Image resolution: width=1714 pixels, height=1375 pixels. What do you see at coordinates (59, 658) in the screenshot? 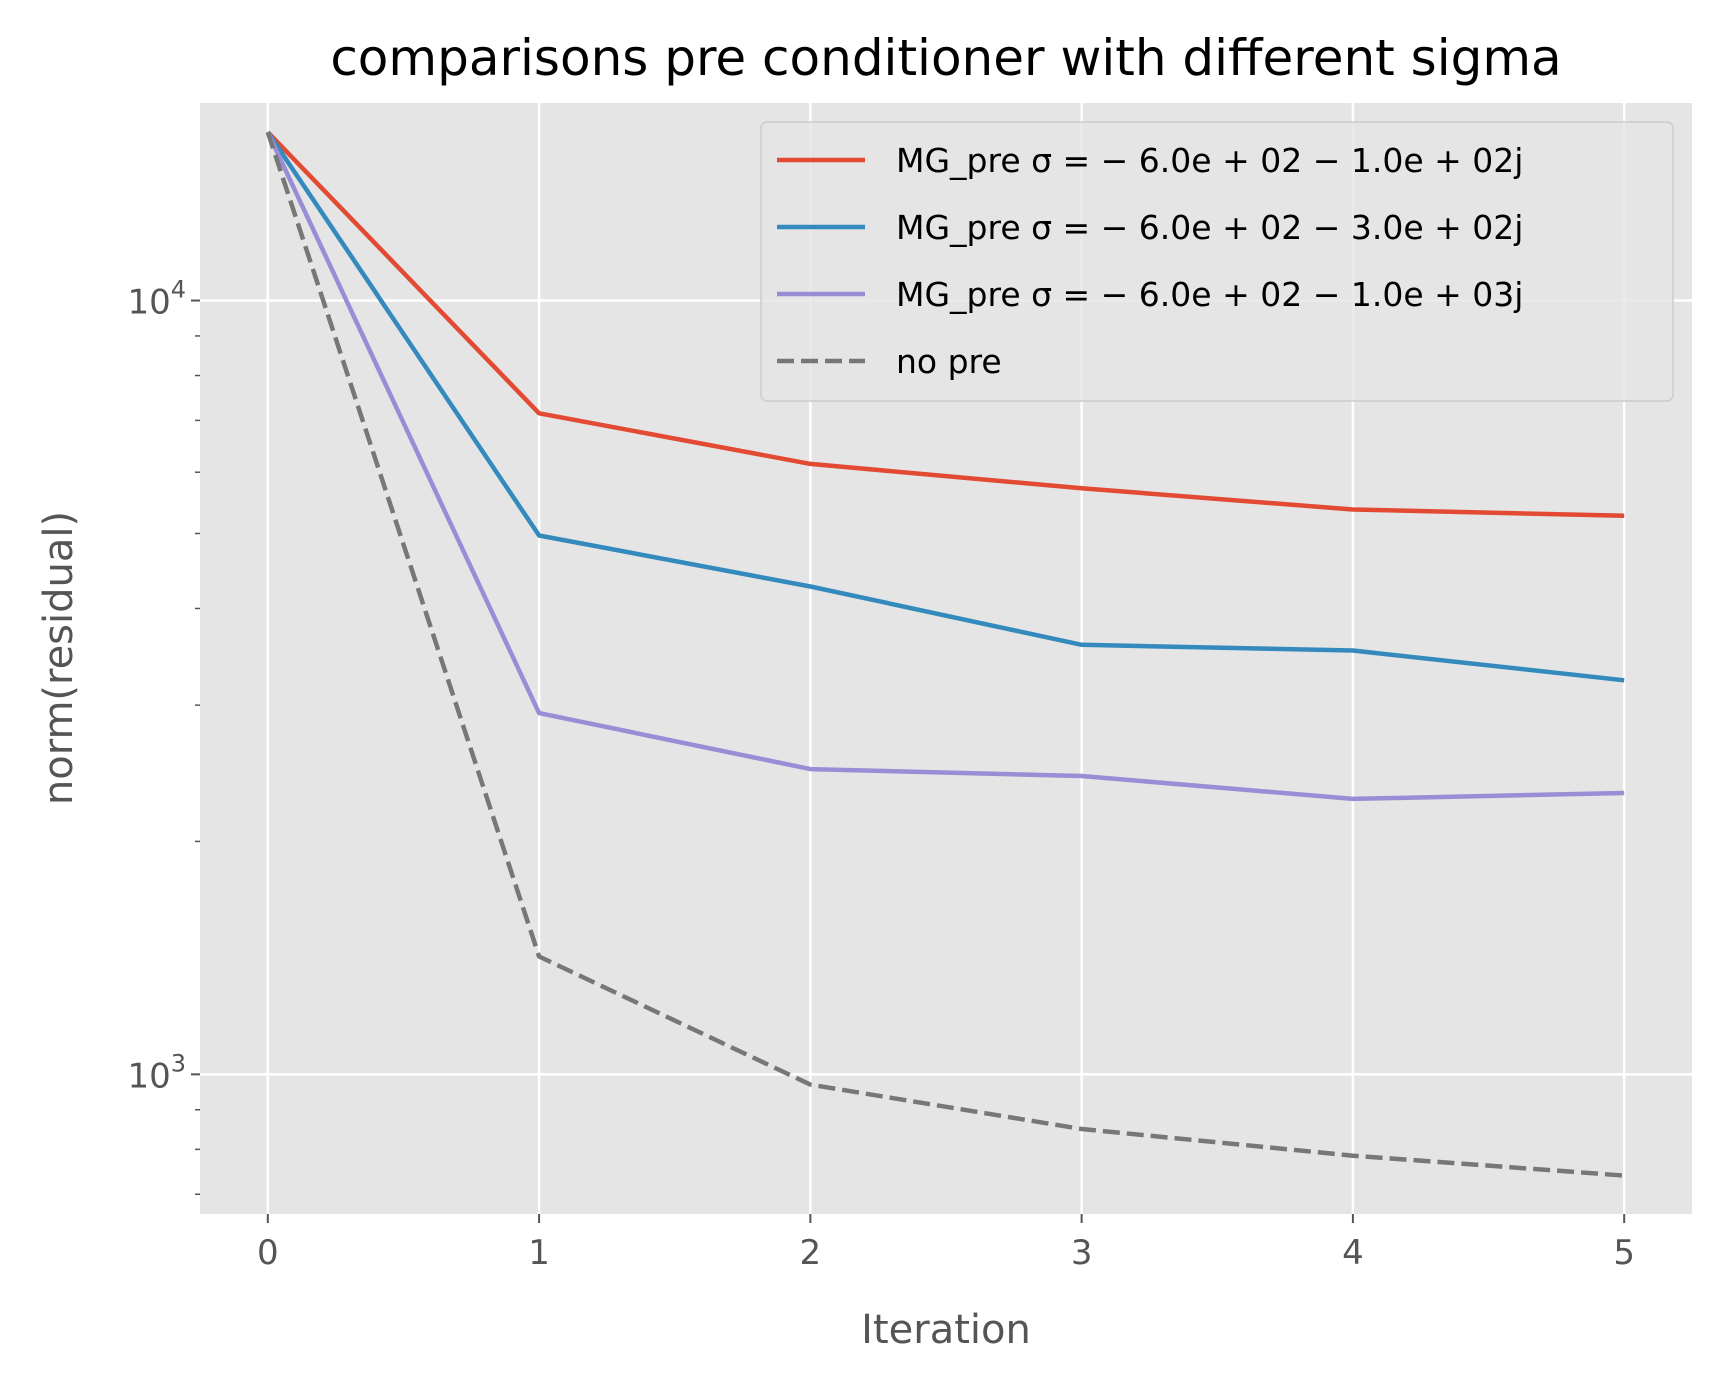
I see `y-axis-label: norm(residual)` at bounding box center [59, 658].